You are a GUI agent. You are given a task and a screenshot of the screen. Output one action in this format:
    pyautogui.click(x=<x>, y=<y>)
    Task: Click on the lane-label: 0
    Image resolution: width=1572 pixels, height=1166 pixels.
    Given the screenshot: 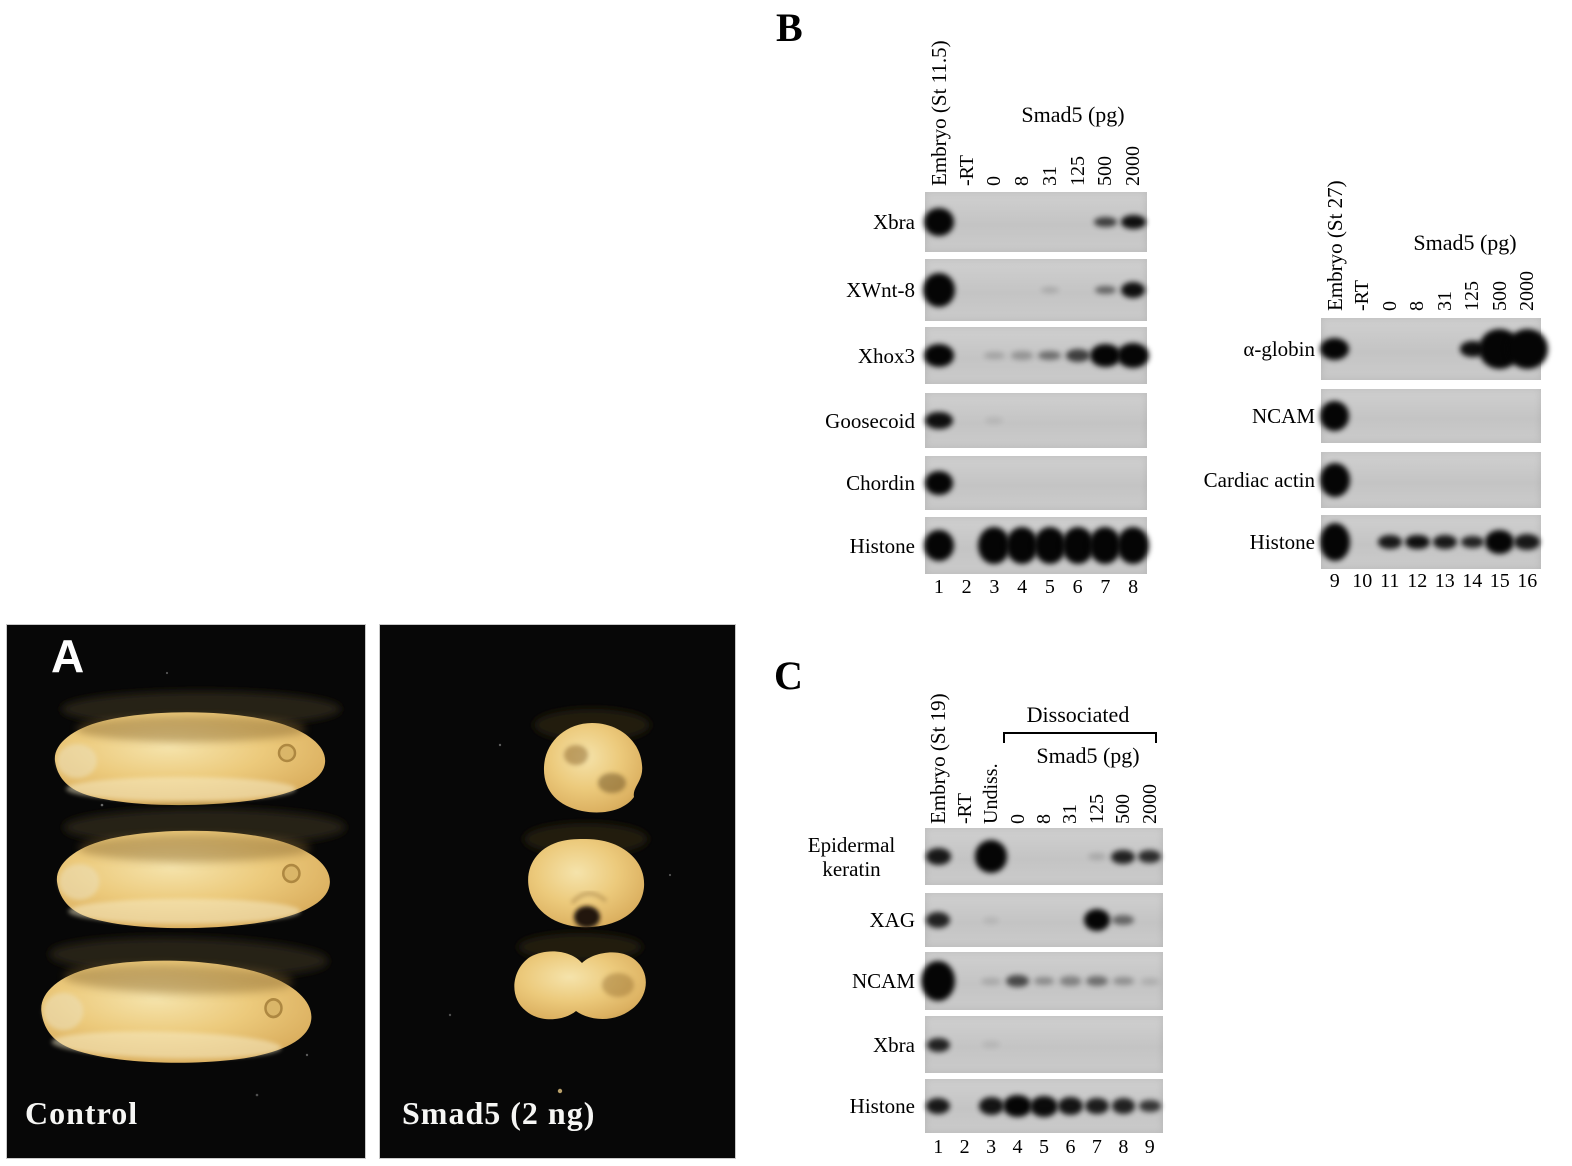 What is the action you would take?
    pyautogui.click(x=994, y=181)
    